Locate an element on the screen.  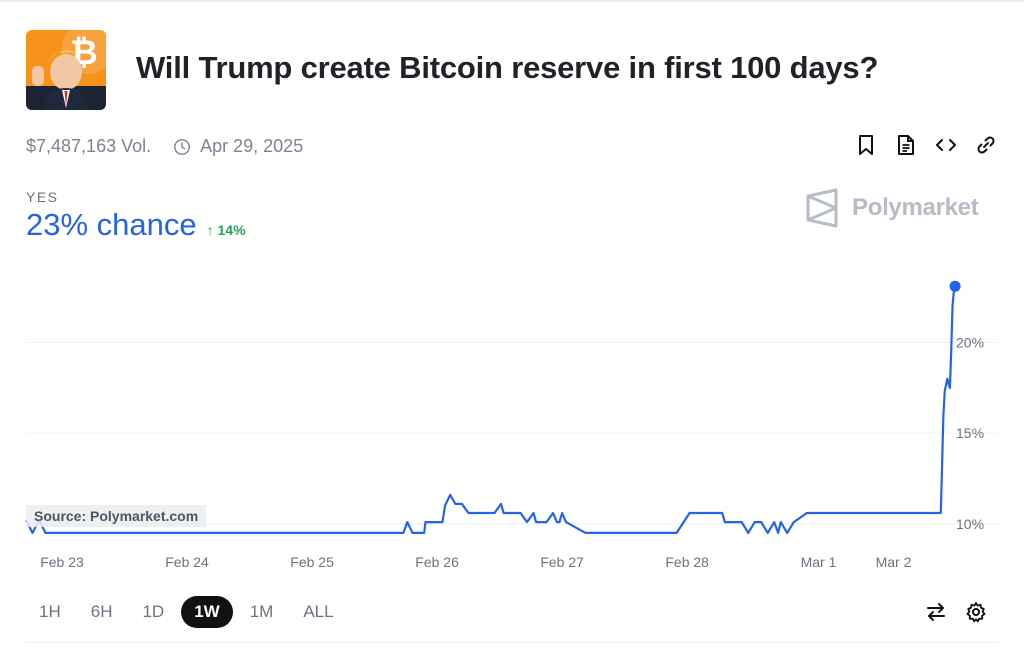
bottom-divider is located at coordinates (512, 642).